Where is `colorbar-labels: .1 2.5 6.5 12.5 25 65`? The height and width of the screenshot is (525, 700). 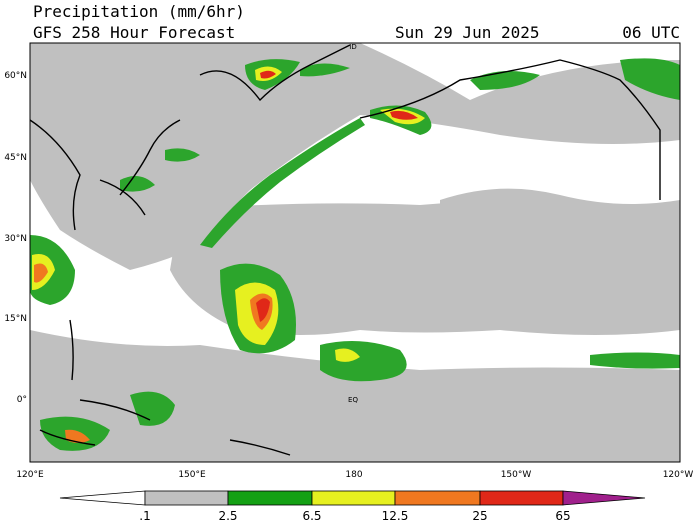 colorbar-labels: .1 2.5 6.5 12.5 25 65 is located at coordinates (354, 516).